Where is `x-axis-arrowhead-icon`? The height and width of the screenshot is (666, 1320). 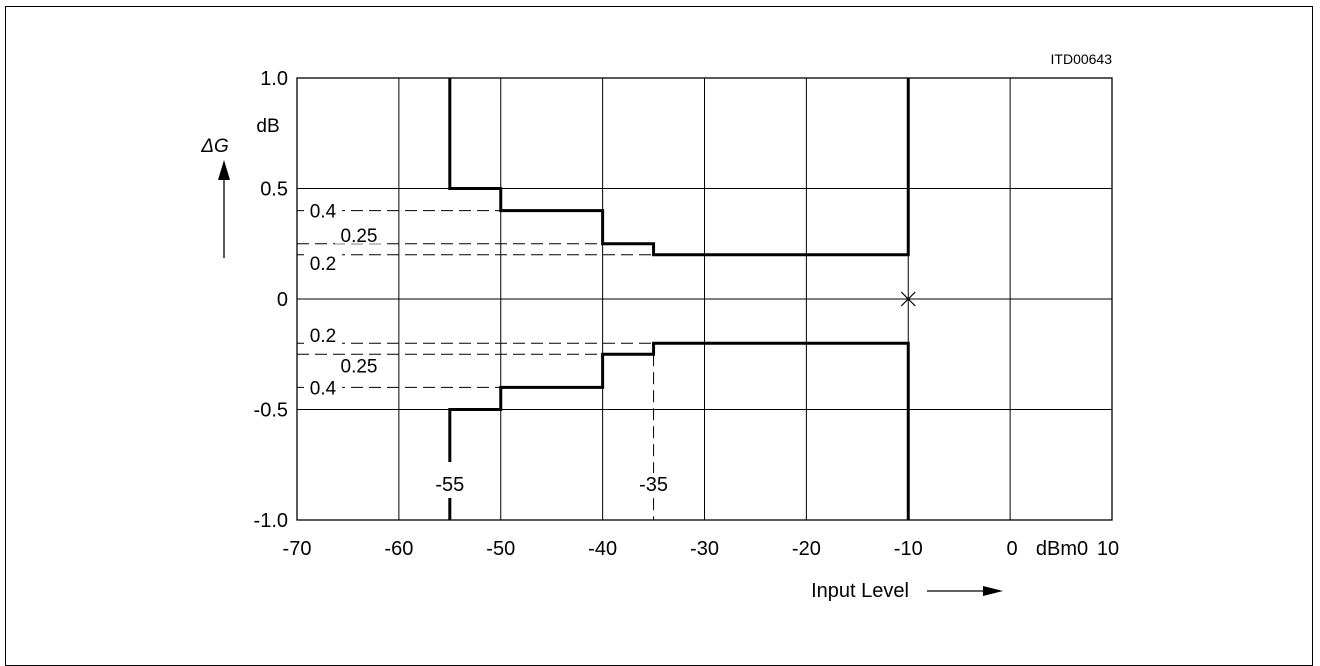
x-axis-arrowhead-icon is located at coordinates (993, 591).